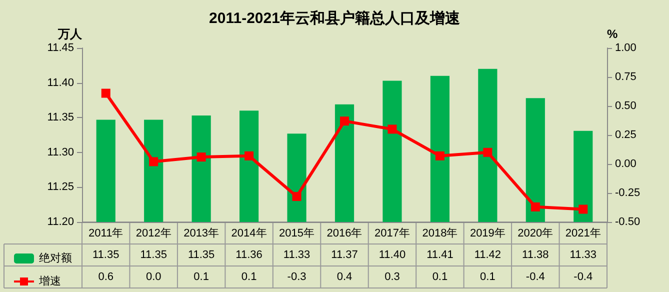 The width and height of the screenshot is (669, 292). Describe the element at coordinates (60, 82) in the screenshot. I see `y-tick-label: 11.40` at that location.